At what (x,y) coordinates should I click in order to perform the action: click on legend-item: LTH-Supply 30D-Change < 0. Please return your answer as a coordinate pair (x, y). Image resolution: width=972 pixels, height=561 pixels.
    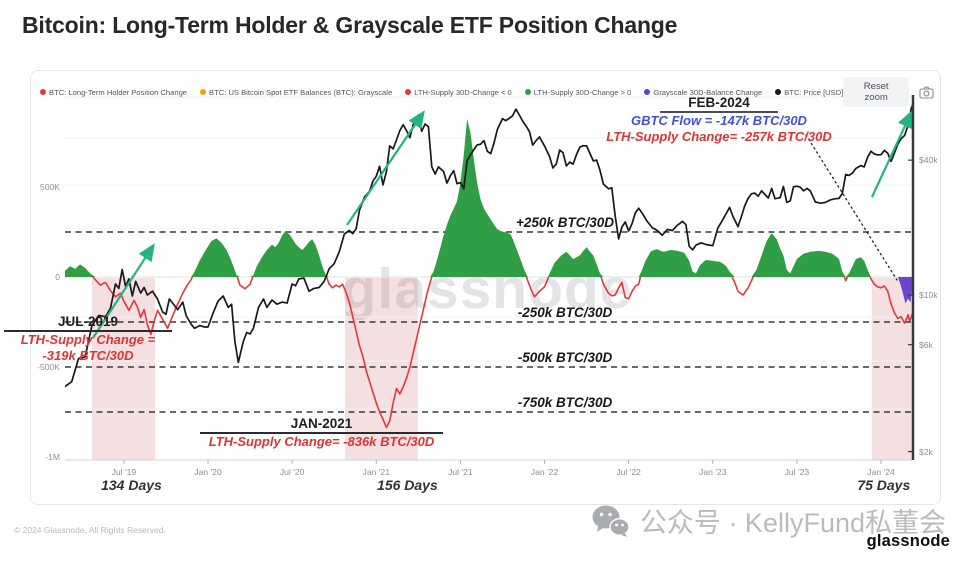
    Looking at the image, I should click on (458, 92).